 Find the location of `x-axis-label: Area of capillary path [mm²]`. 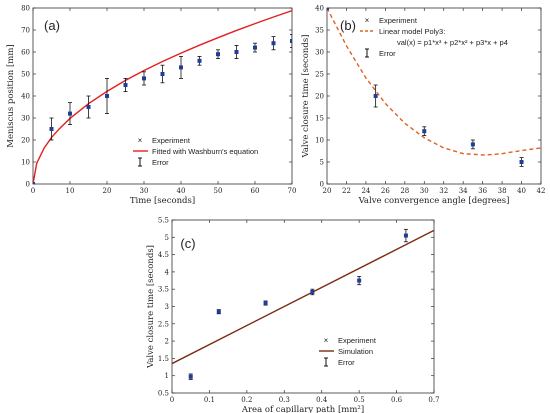

x-axis-label: Area of capillary path [mm²] is located at coordinates (302, 409).